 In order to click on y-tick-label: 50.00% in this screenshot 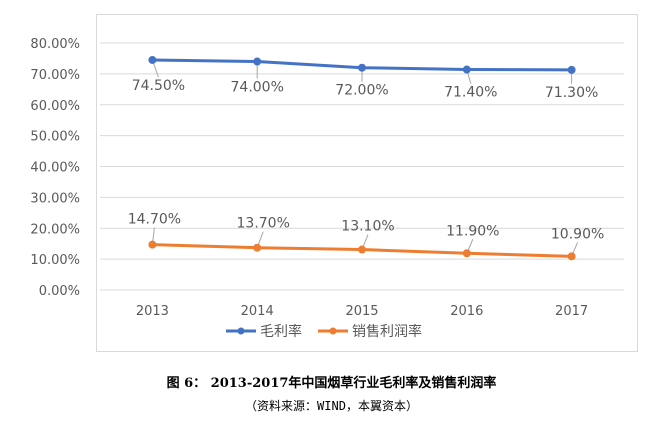, I will do `click(55, 137)`.